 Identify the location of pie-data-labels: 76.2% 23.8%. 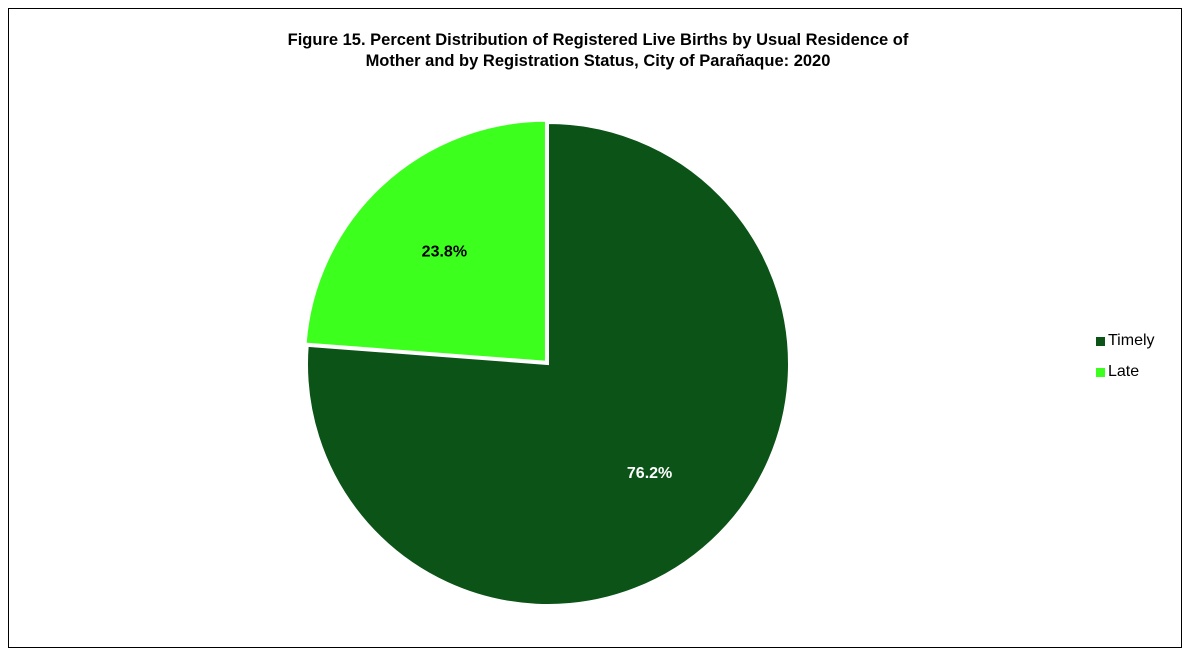
(547, 362).